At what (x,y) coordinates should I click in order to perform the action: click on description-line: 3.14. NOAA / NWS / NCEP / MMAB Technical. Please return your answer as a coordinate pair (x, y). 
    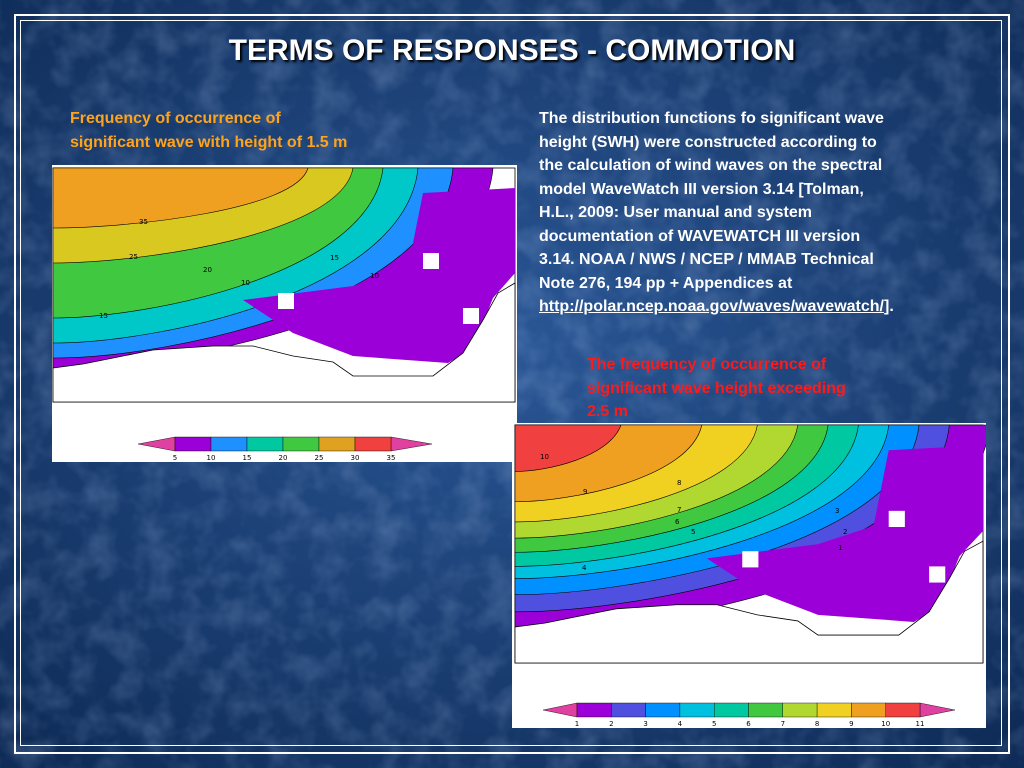
    Looking at the image, I should click on (706, 259).